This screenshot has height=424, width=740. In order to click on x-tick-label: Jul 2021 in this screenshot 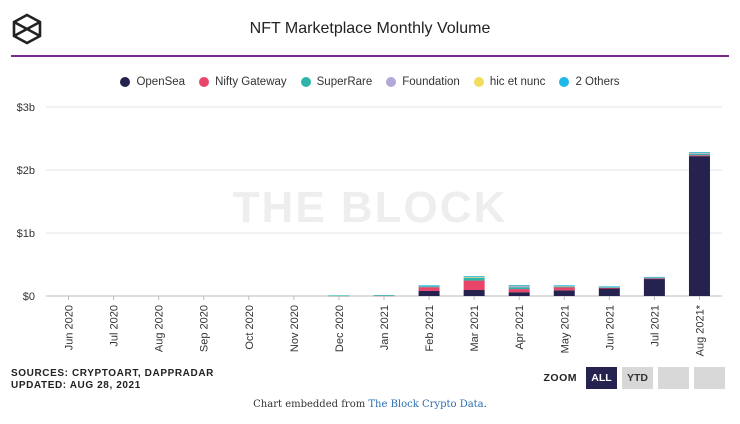, I will do `click(655, 326)`.